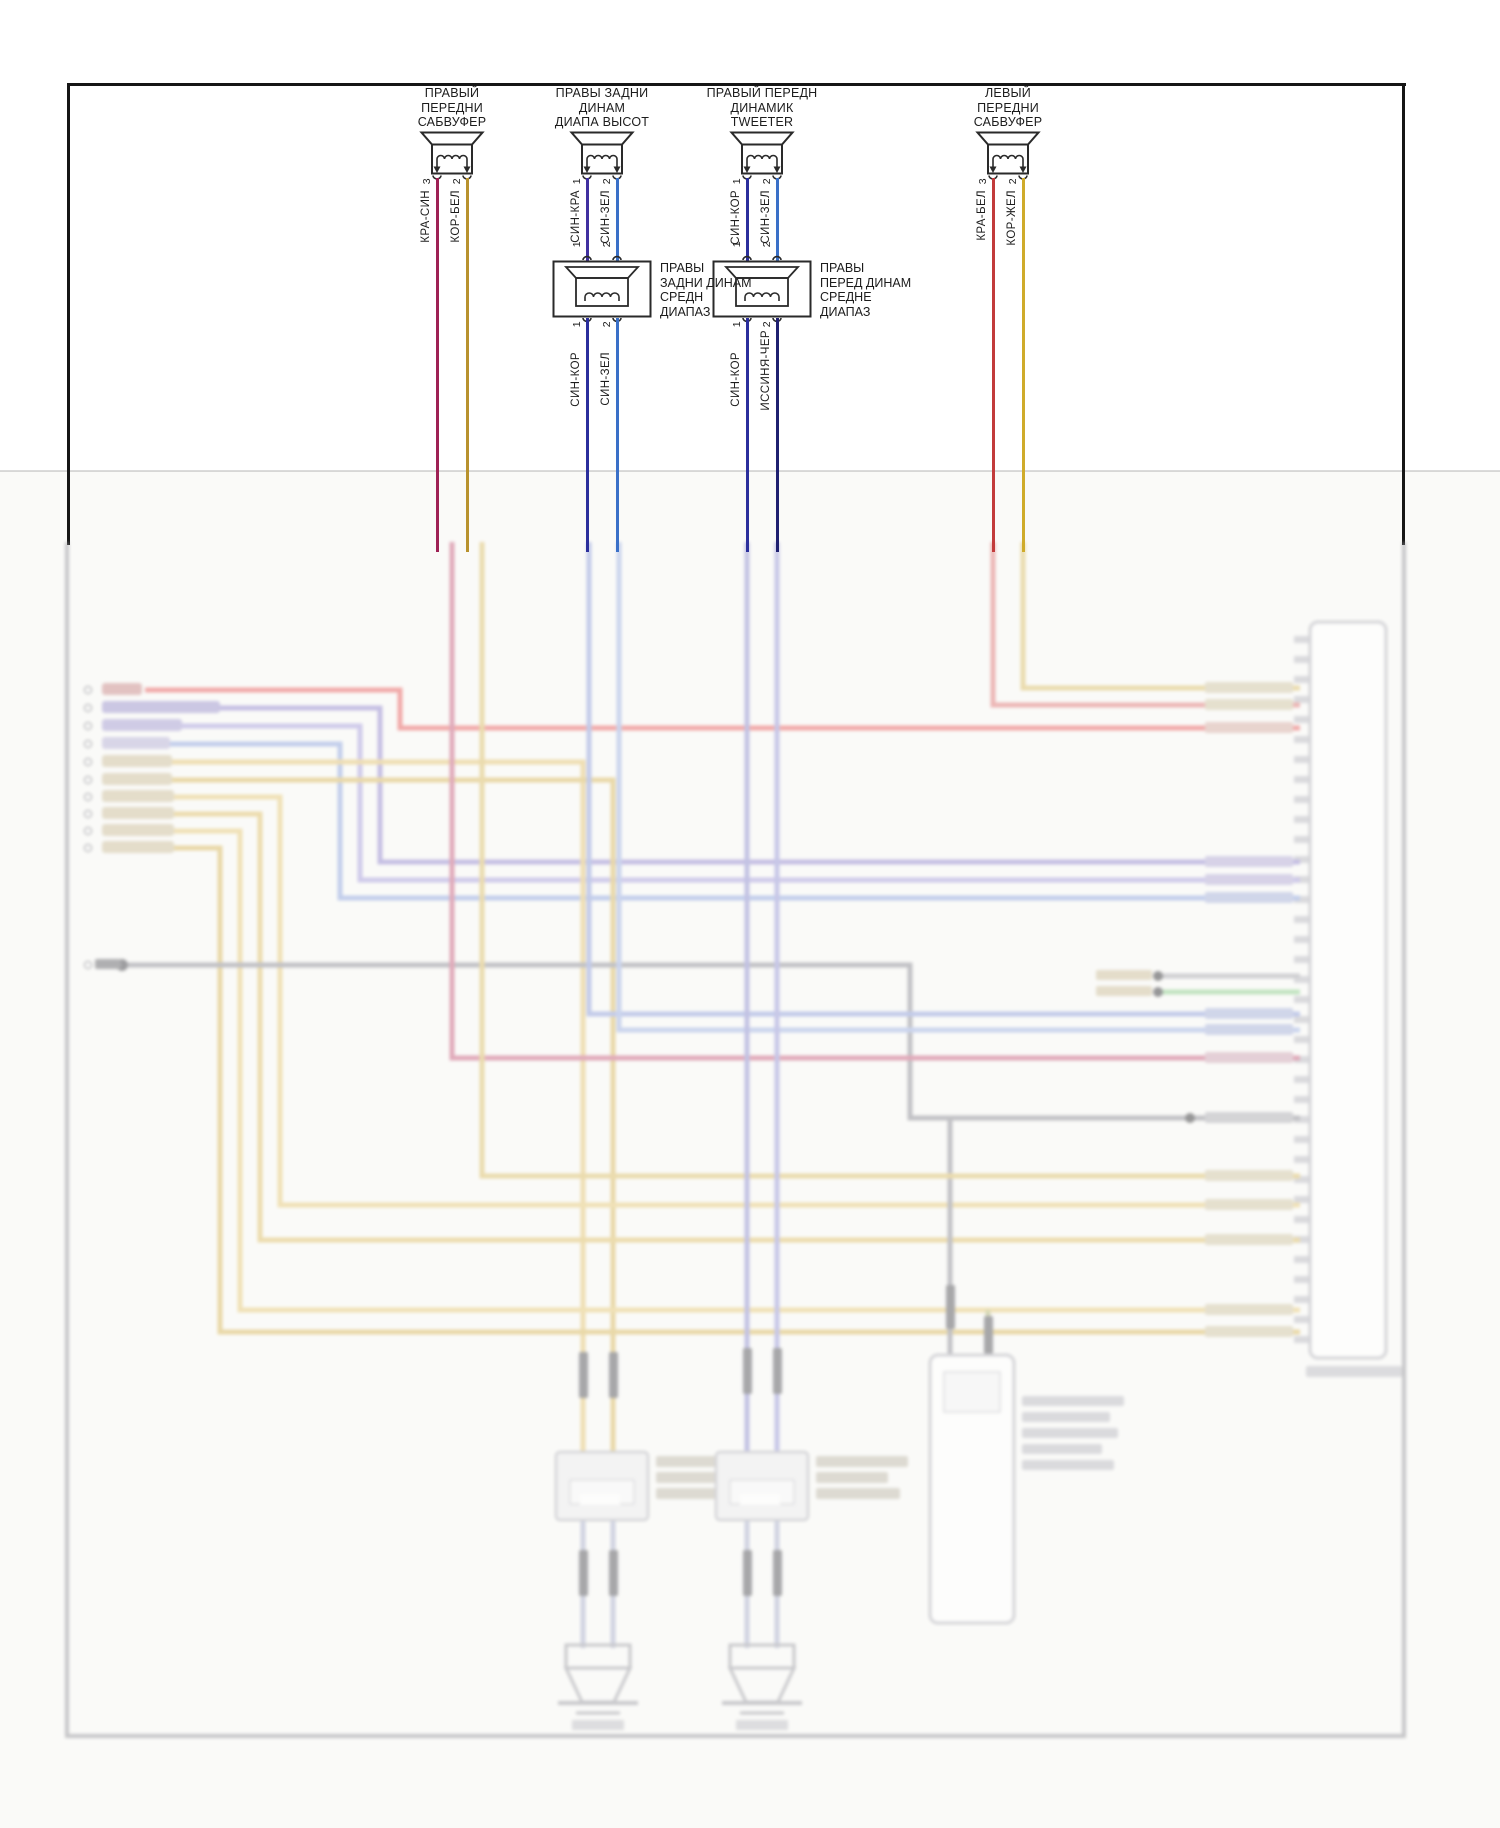 This screenshot has width=1500, height=1828. I want to click on midbox-1-bottom-pin-number: 2, so click(607, 324).